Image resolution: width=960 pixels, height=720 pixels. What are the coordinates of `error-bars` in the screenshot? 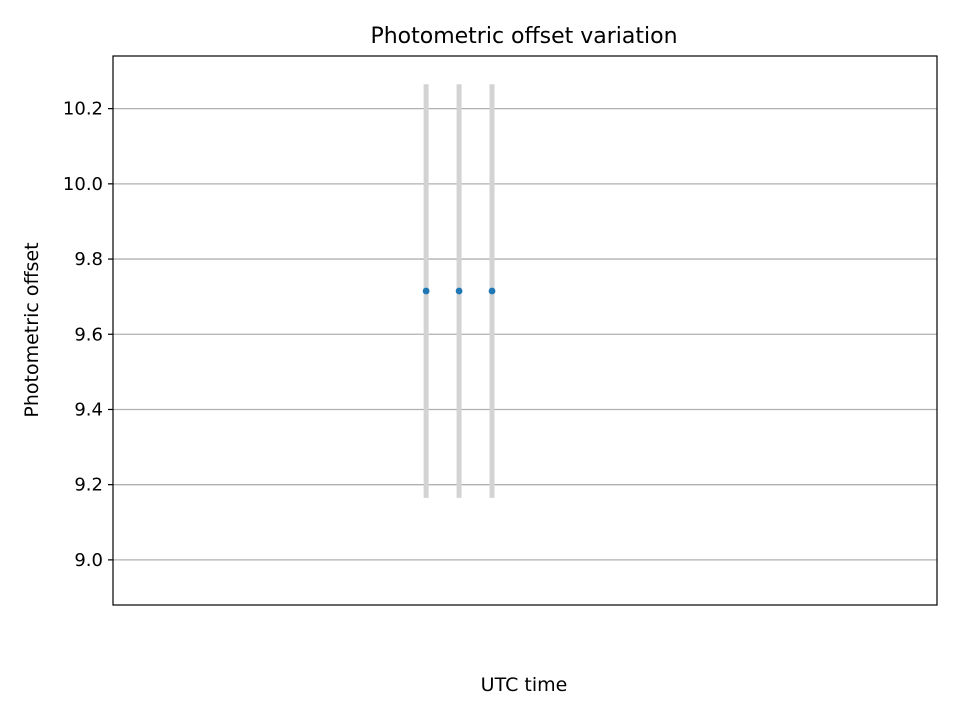 It's located at (459, 291).